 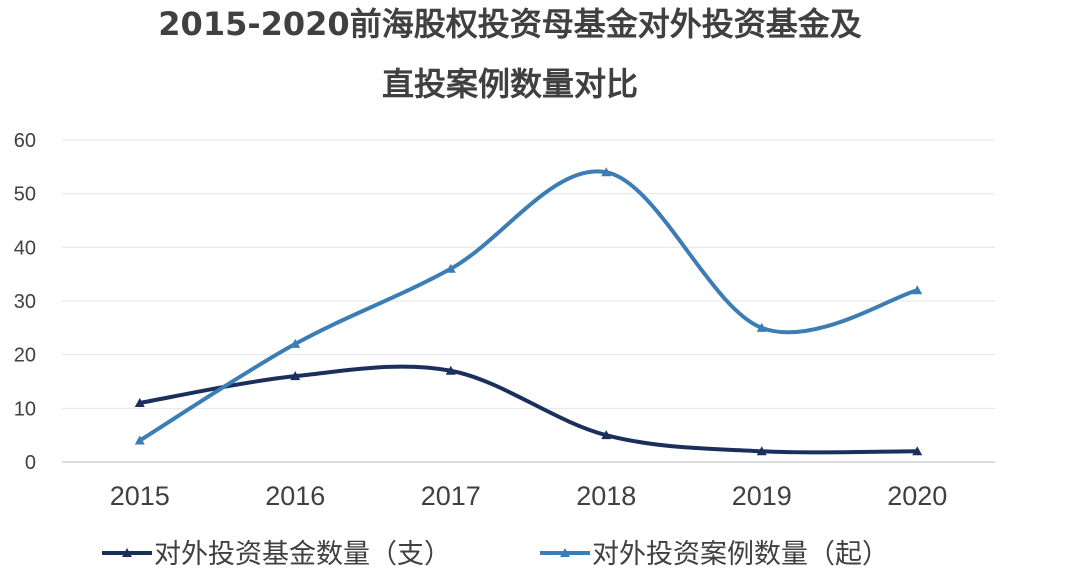 I want to click on legend: 对外投资基金数量（支） 对外投资案例数量（起）, so click(x=495, y=554).